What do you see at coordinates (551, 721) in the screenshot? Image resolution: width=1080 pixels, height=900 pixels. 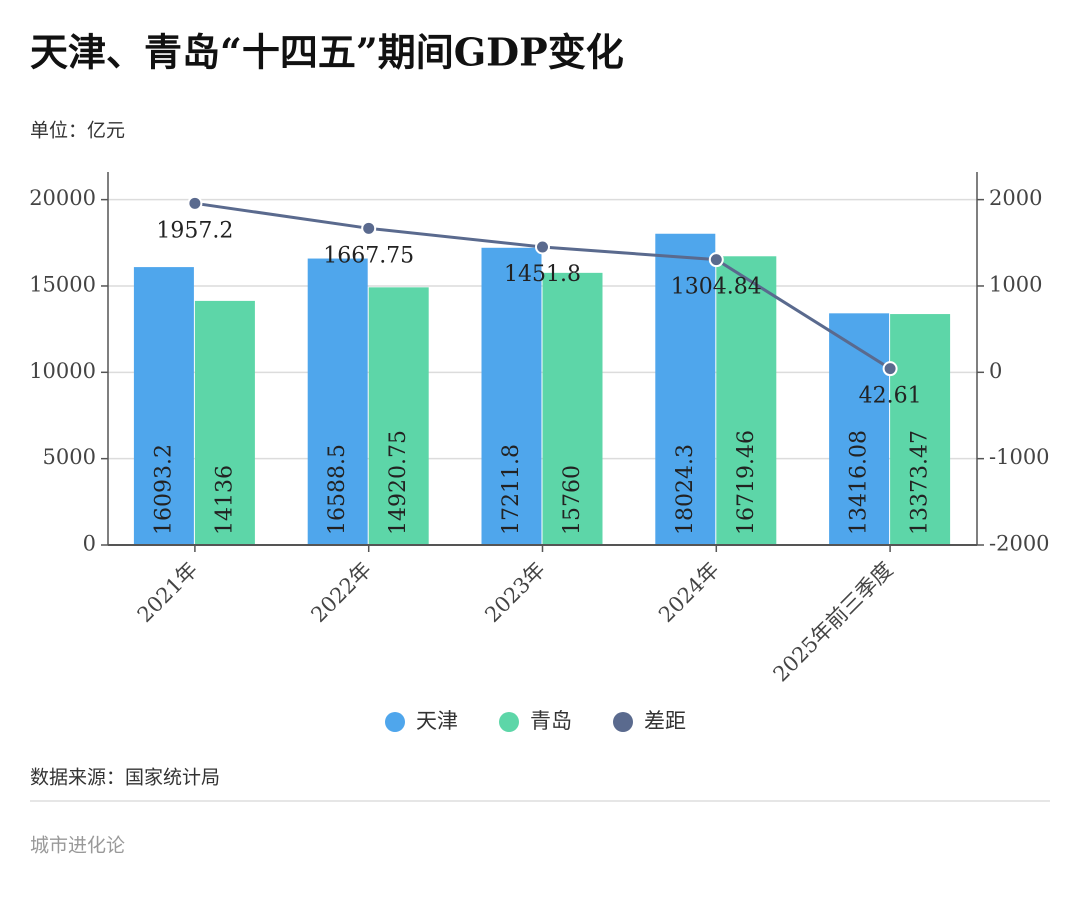 I see `legend-label: 青岛` at bounding box center [551, 721].